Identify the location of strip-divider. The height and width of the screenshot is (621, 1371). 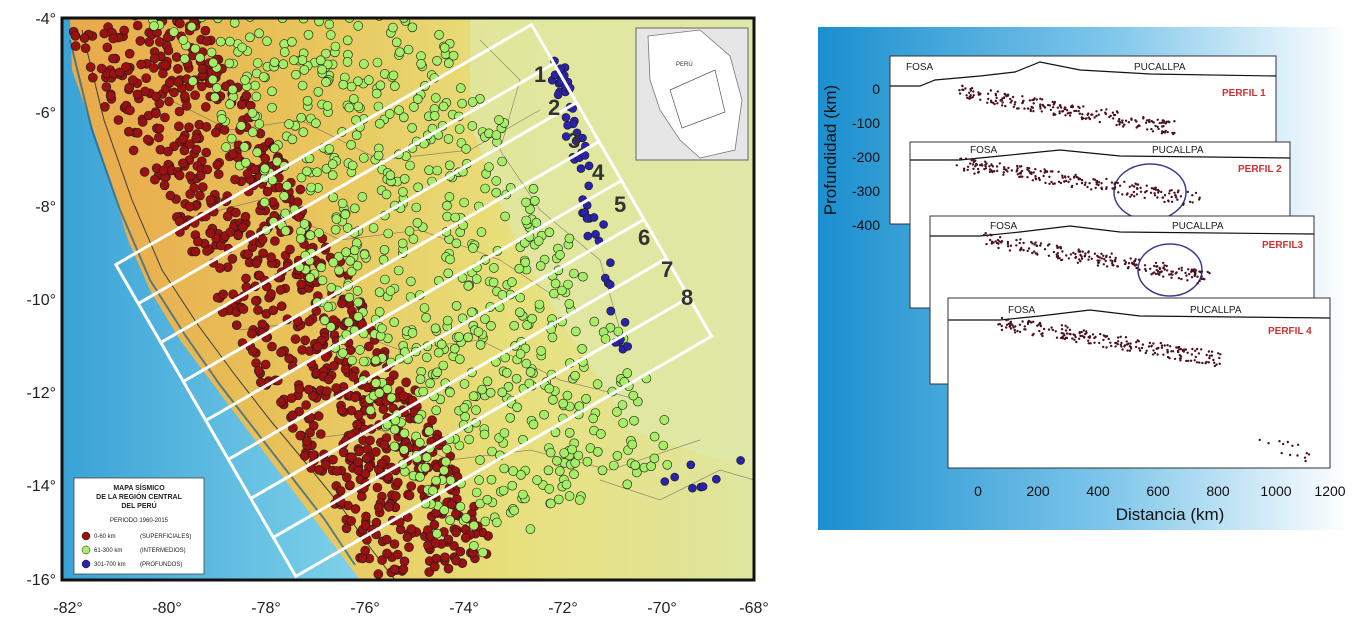
(436, 339).